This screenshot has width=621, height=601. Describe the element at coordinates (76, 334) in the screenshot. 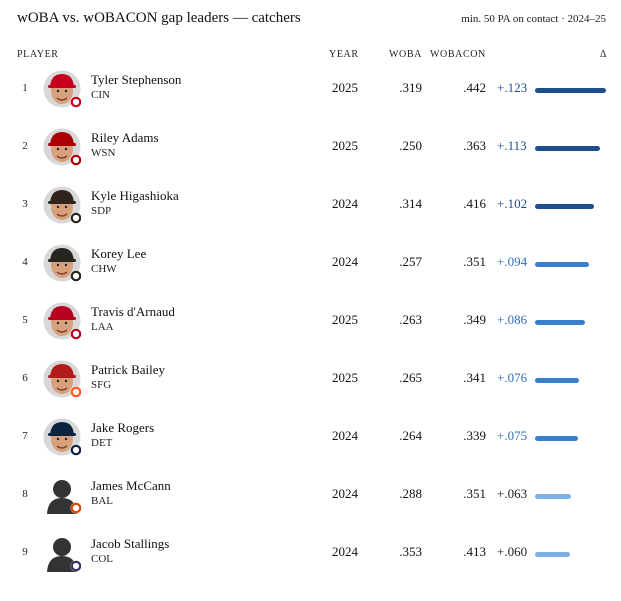

I see `angels-a-logo` at that location.